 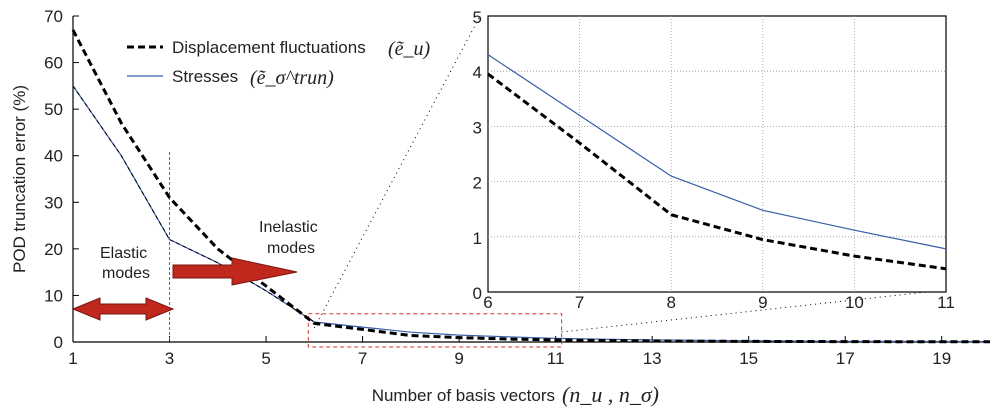 I want to click on inset-y-tick-label: 2, so click(x=477, y=183).